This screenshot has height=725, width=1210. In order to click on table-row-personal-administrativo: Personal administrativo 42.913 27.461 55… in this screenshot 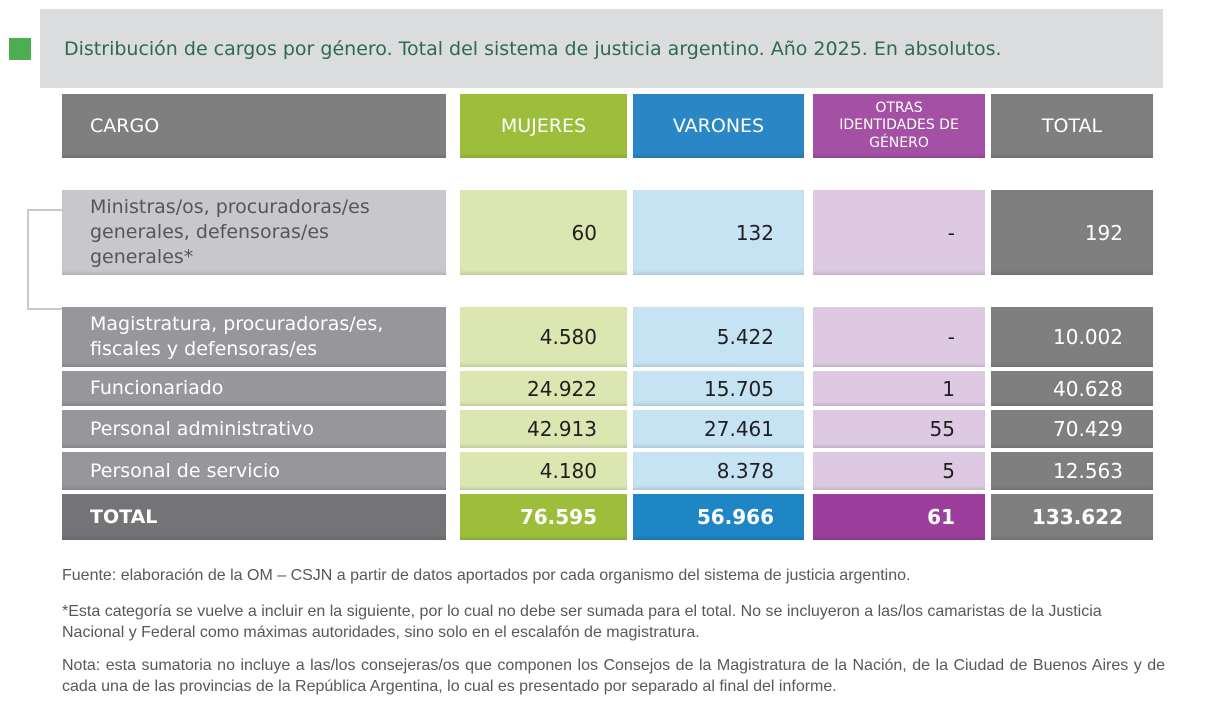, I will do `click(607, 429)`.